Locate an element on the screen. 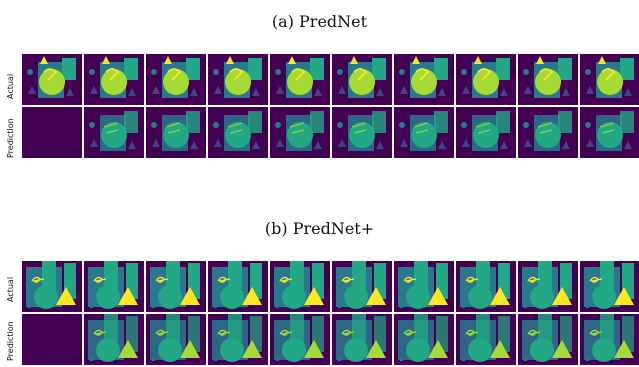 The image size is (639, 367). panel-b-caption: (b) PredNet+ is located at coordinates (319, 228).